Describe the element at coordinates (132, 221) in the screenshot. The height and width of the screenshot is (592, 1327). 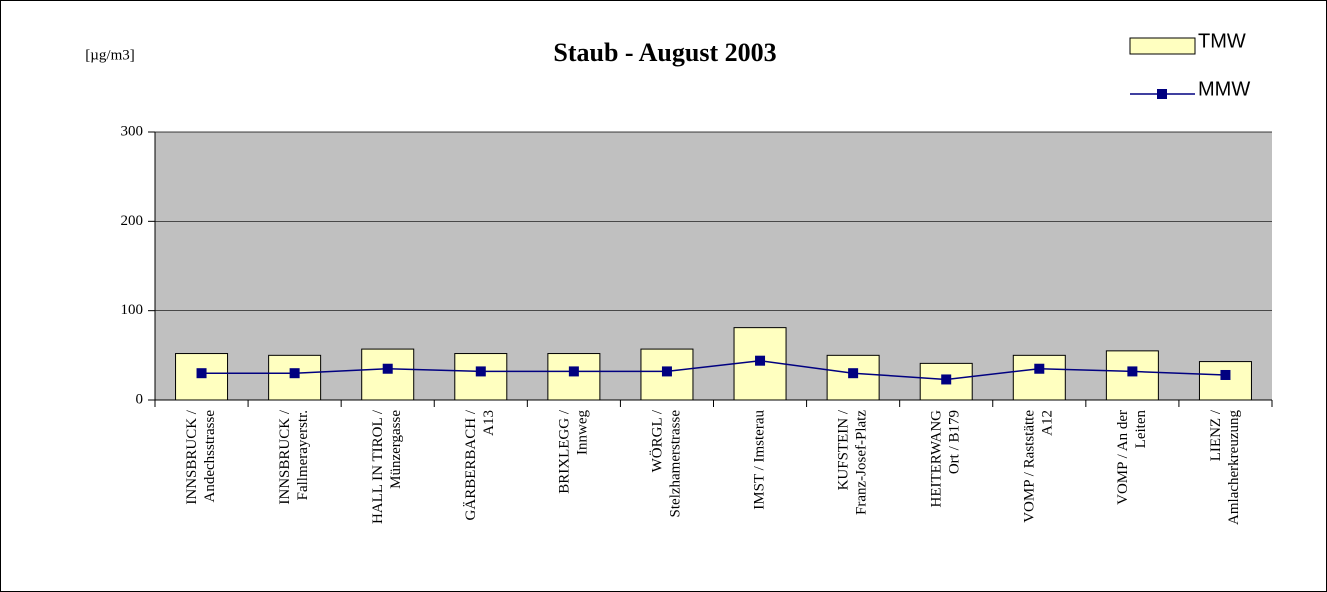
I see `y-tick-label: 200` at that location.